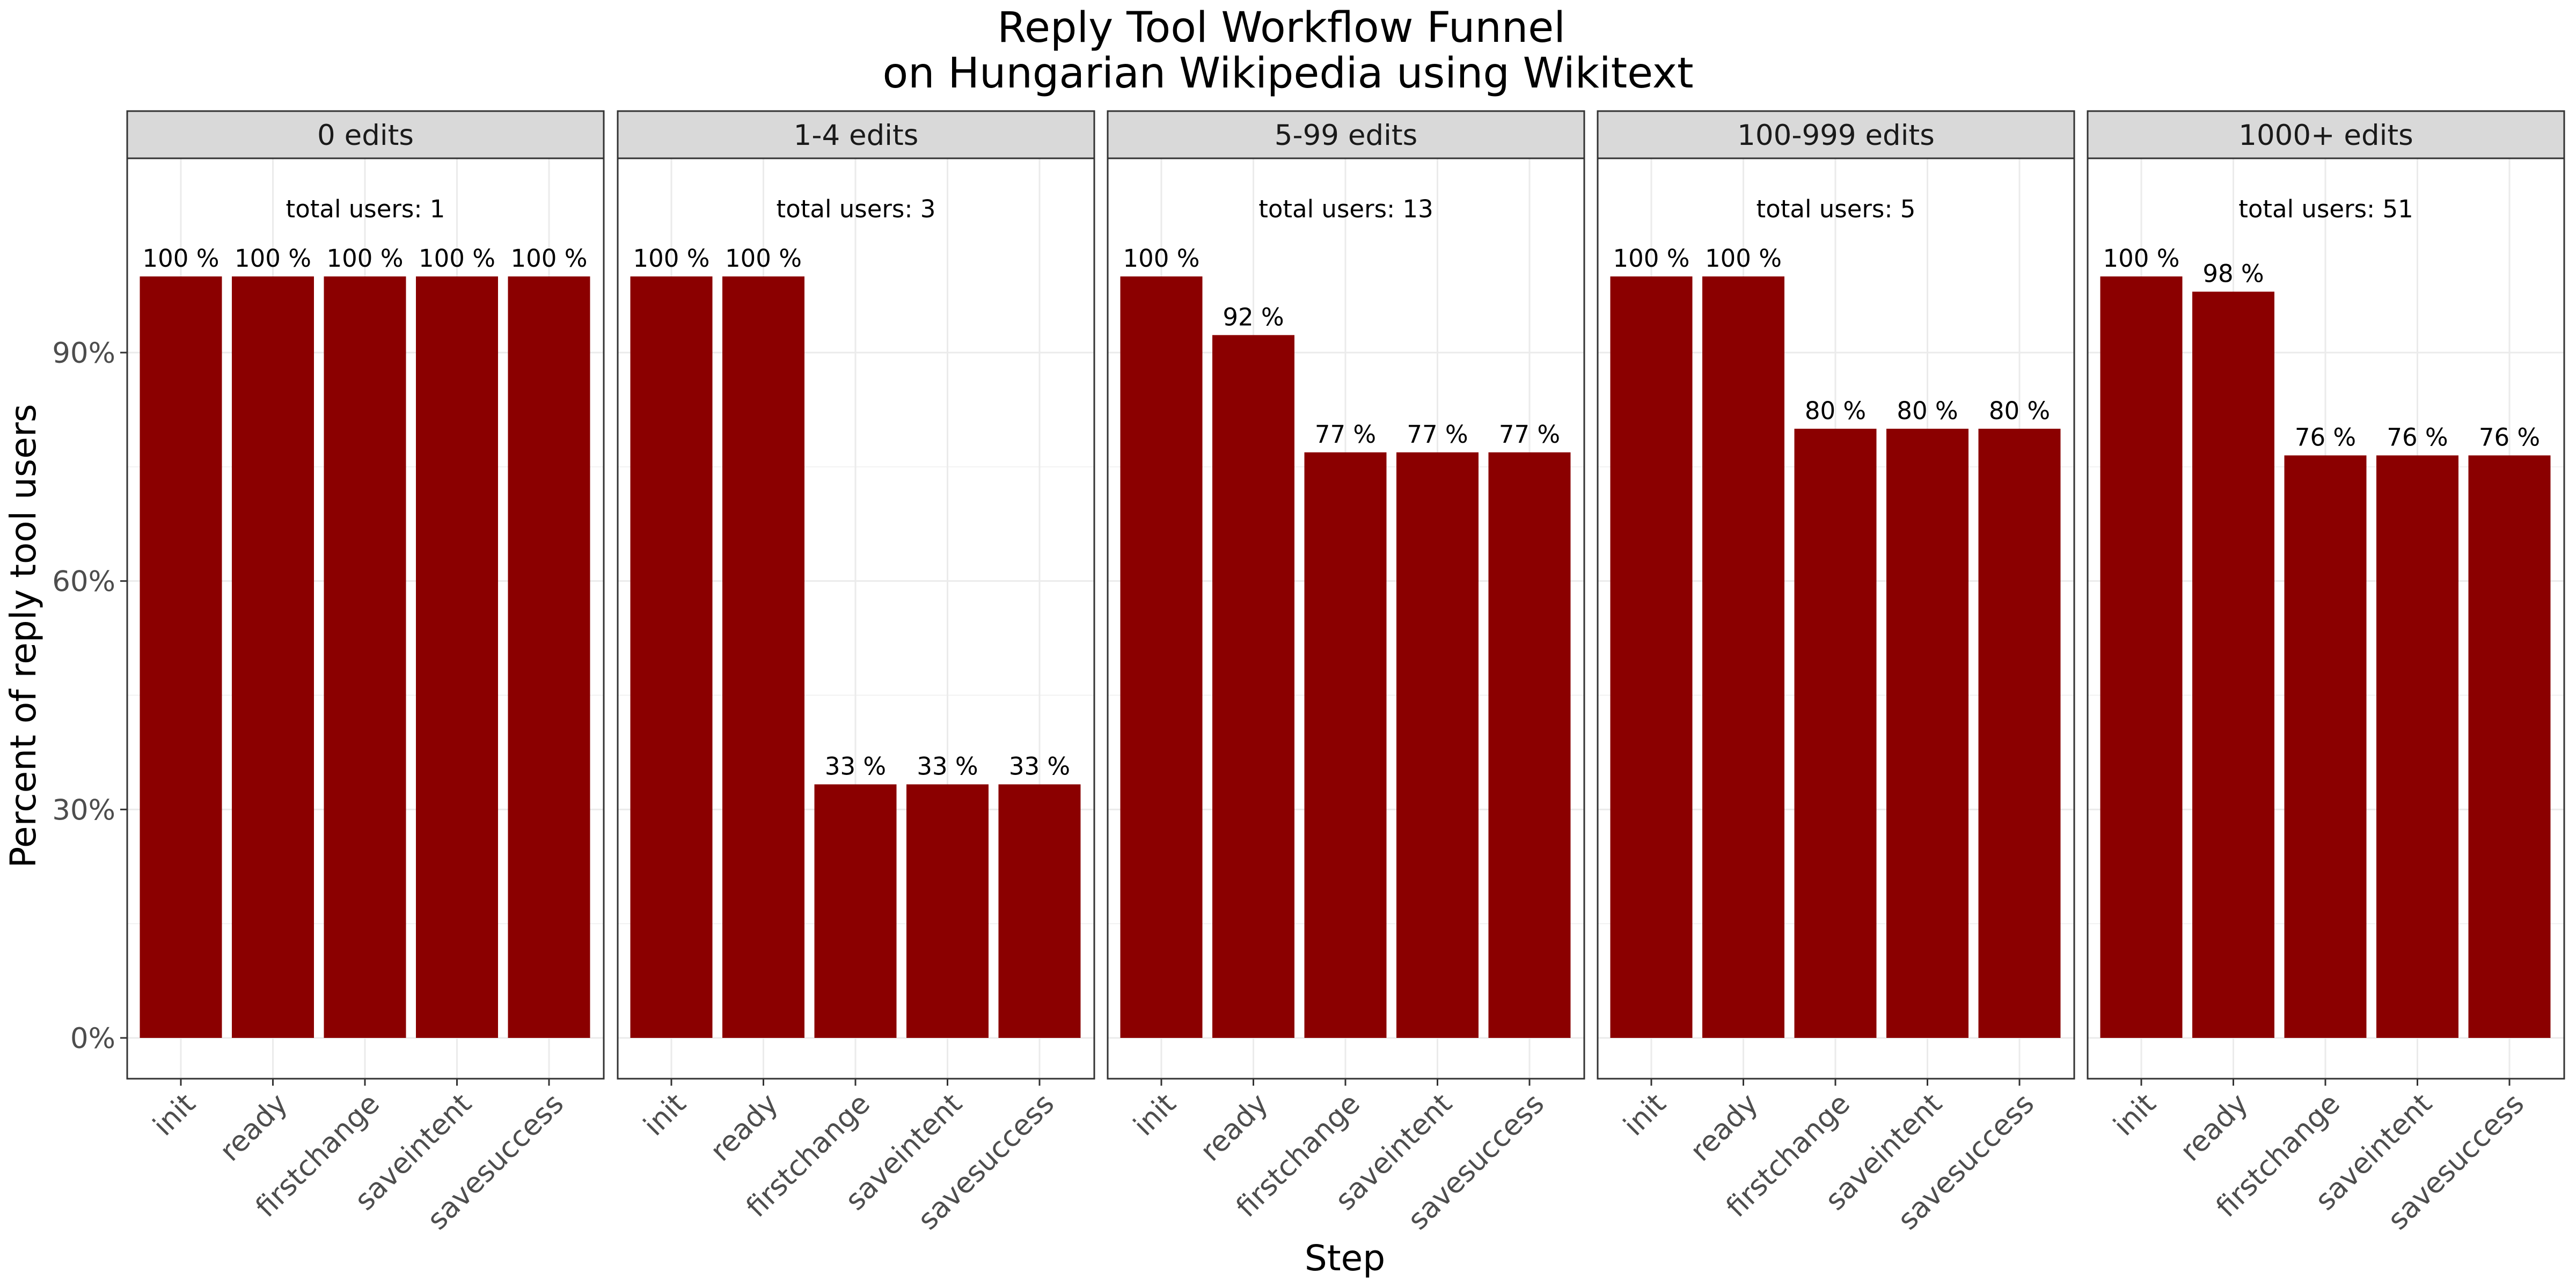 The width and height of the screenshot is (2576, 1288). Describe the element at coordinates (89, 696) in the screenshot. I see `y-axis: 0% 30% 60% 90%` at that location.